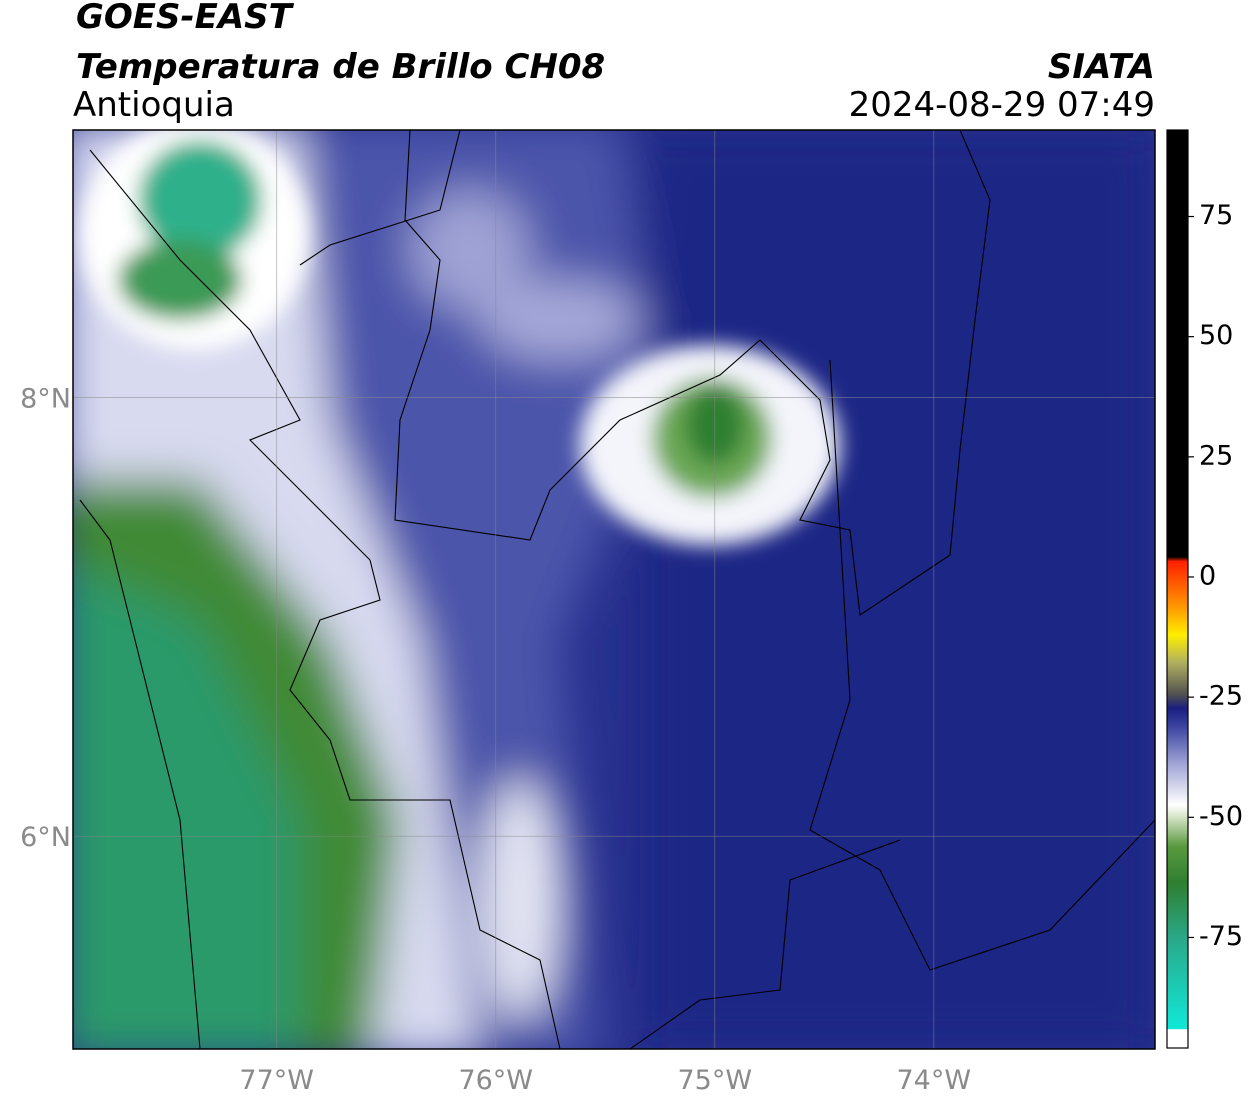  Describe the element at coordinates (1221, 696) in the screenshot. I see `colorbar-tick-label: -25` at that location.